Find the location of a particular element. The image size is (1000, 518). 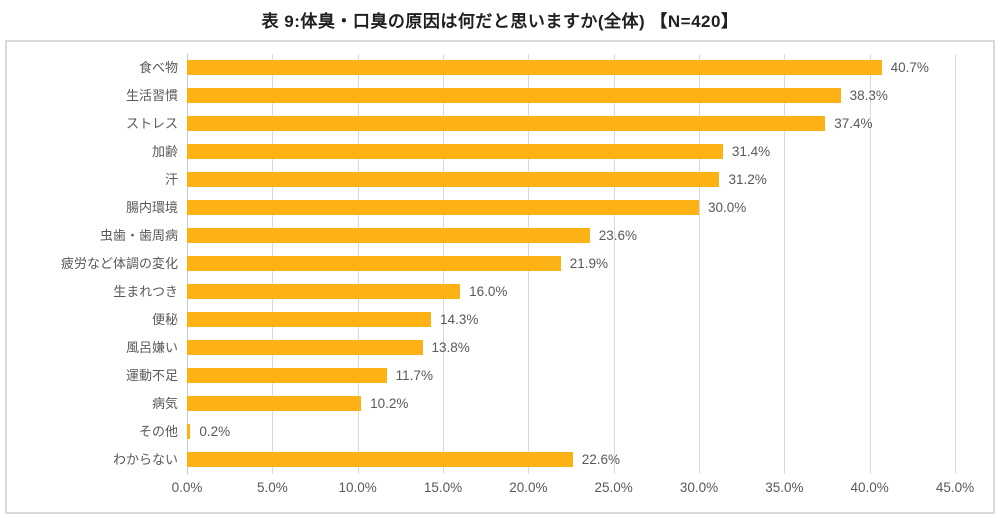

x-tick-label: 45.0% is located at coordinates (955, 487).